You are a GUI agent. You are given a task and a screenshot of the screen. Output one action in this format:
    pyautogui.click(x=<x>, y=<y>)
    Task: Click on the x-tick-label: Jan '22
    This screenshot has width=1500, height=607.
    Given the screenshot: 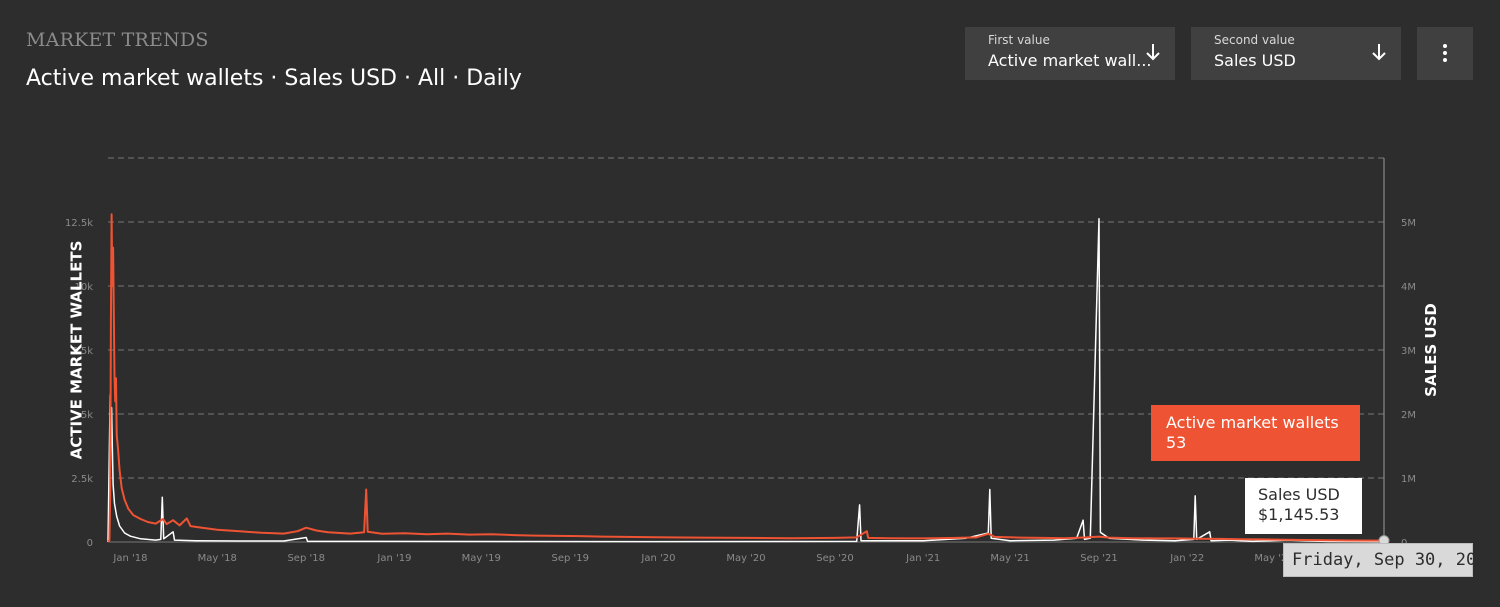 What is the action you would take?
    pyautogui.click(x=1186, y=558)
    